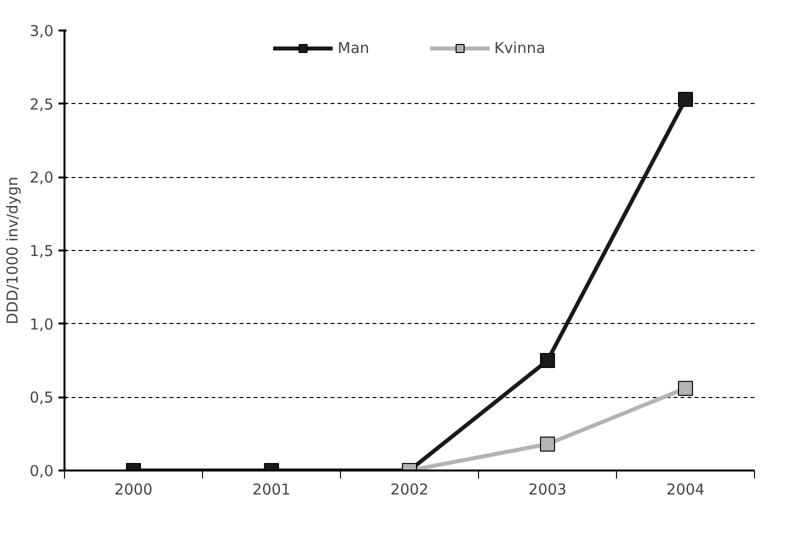  I want to click on legend-label: Man, so click(354, 48).